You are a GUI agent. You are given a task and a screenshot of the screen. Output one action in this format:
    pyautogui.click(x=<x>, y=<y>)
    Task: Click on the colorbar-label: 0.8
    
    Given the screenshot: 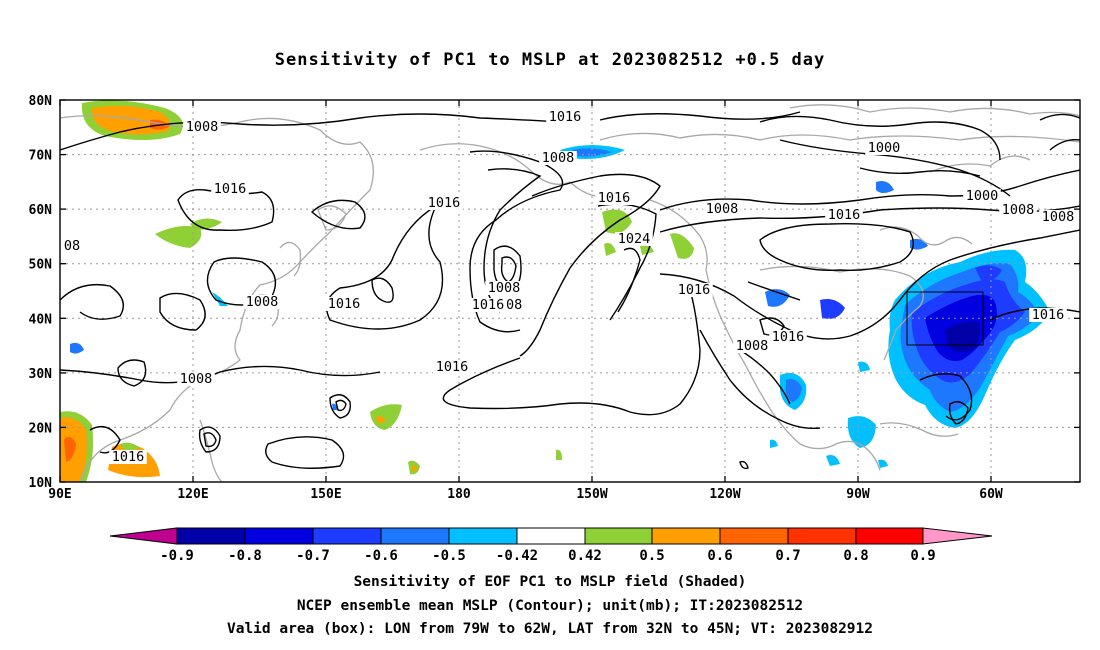 What is the action you would take?
    pyautogui.click(x=855, y=556)
    